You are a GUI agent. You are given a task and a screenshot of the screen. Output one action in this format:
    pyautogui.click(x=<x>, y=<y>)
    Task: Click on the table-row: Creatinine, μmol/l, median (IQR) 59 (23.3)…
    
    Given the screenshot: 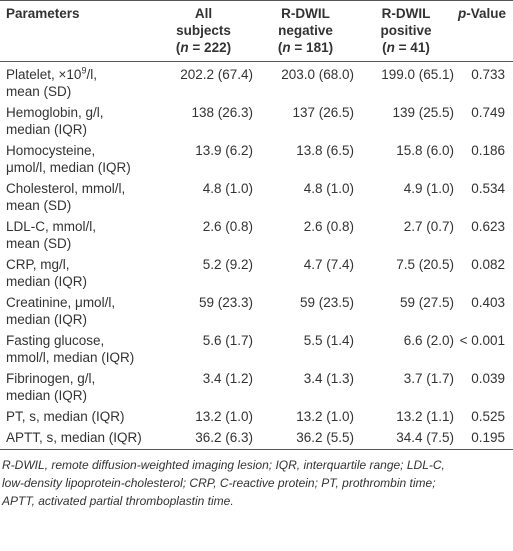 What is the action you would take?
    pyautogui.click(x=256, y=311)
    